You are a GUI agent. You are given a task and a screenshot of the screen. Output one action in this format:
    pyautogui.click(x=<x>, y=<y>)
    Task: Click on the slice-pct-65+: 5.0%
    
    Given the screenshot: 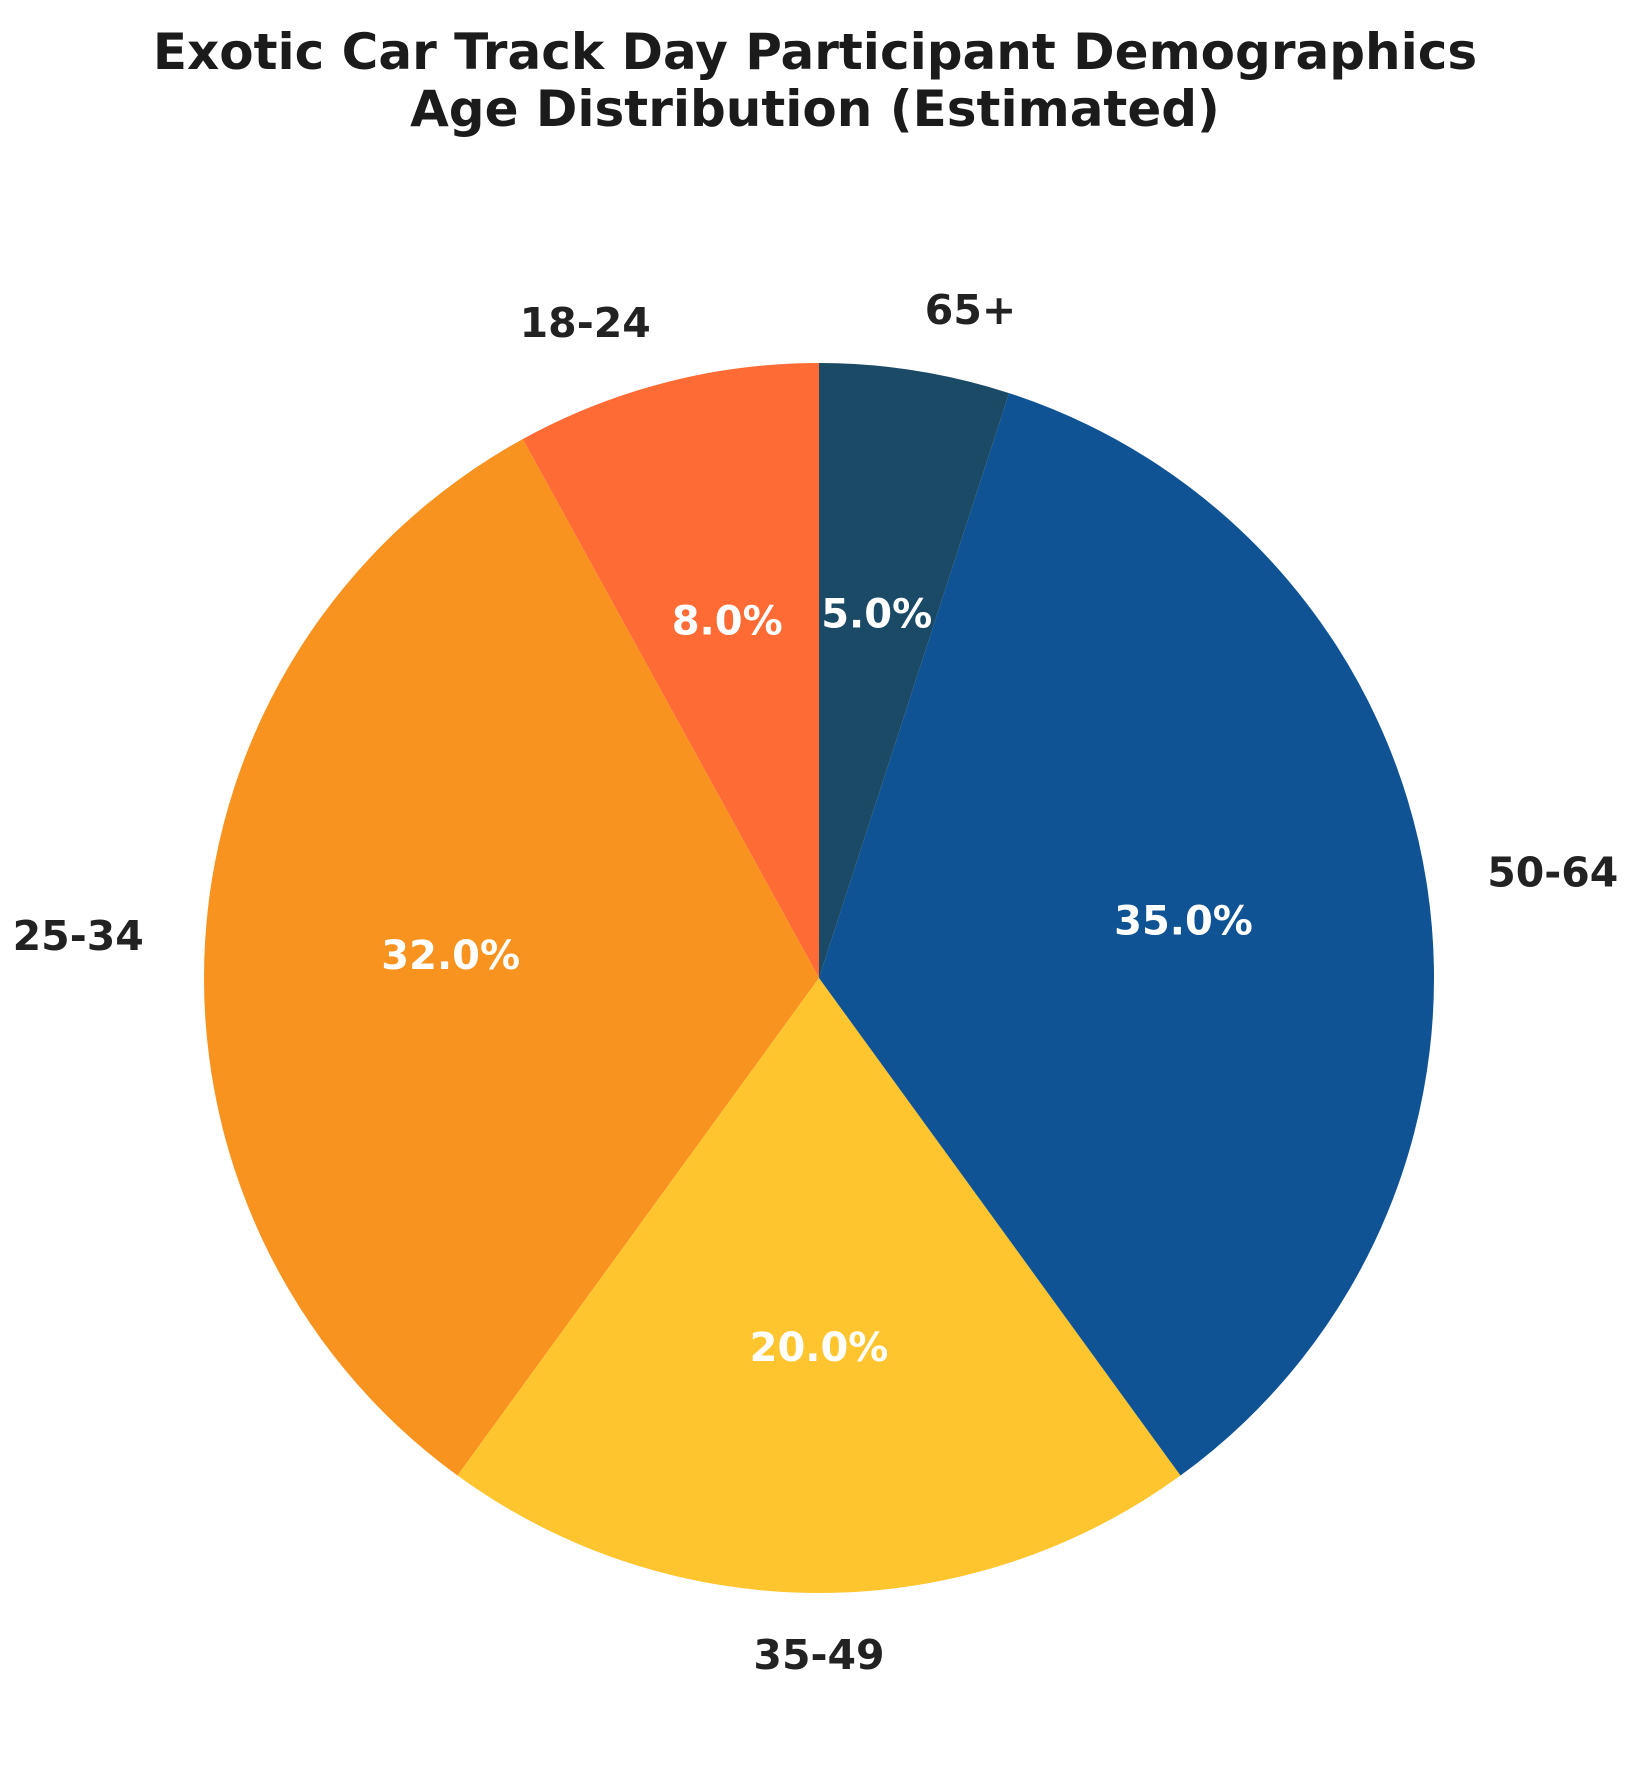 What is the action you would take?
    pyautogui.click(x=876, y=615)
    